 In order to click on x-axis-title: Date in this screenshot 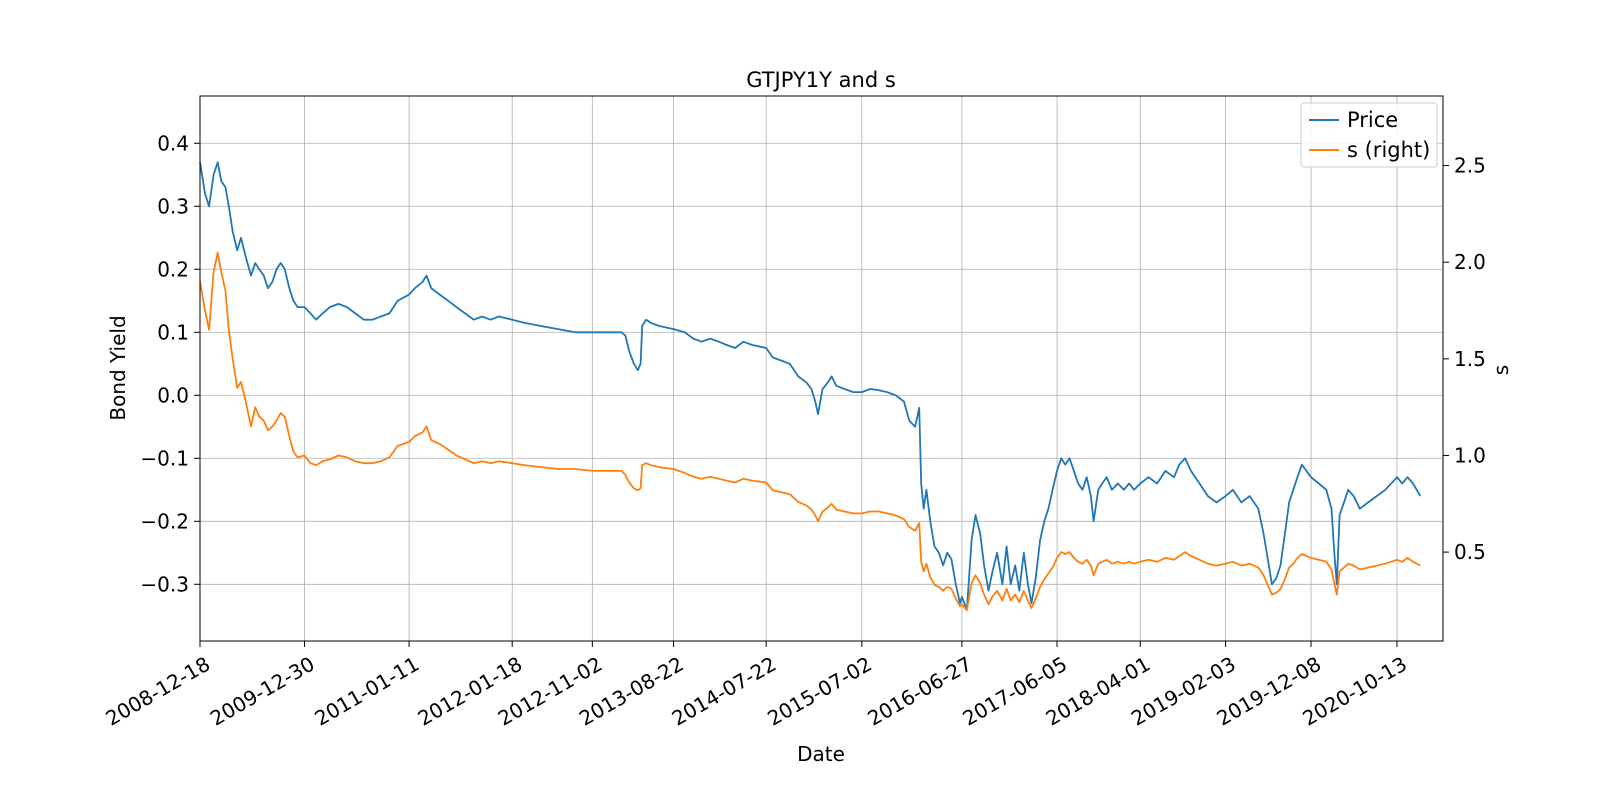, I will do `click(821, 754)`.